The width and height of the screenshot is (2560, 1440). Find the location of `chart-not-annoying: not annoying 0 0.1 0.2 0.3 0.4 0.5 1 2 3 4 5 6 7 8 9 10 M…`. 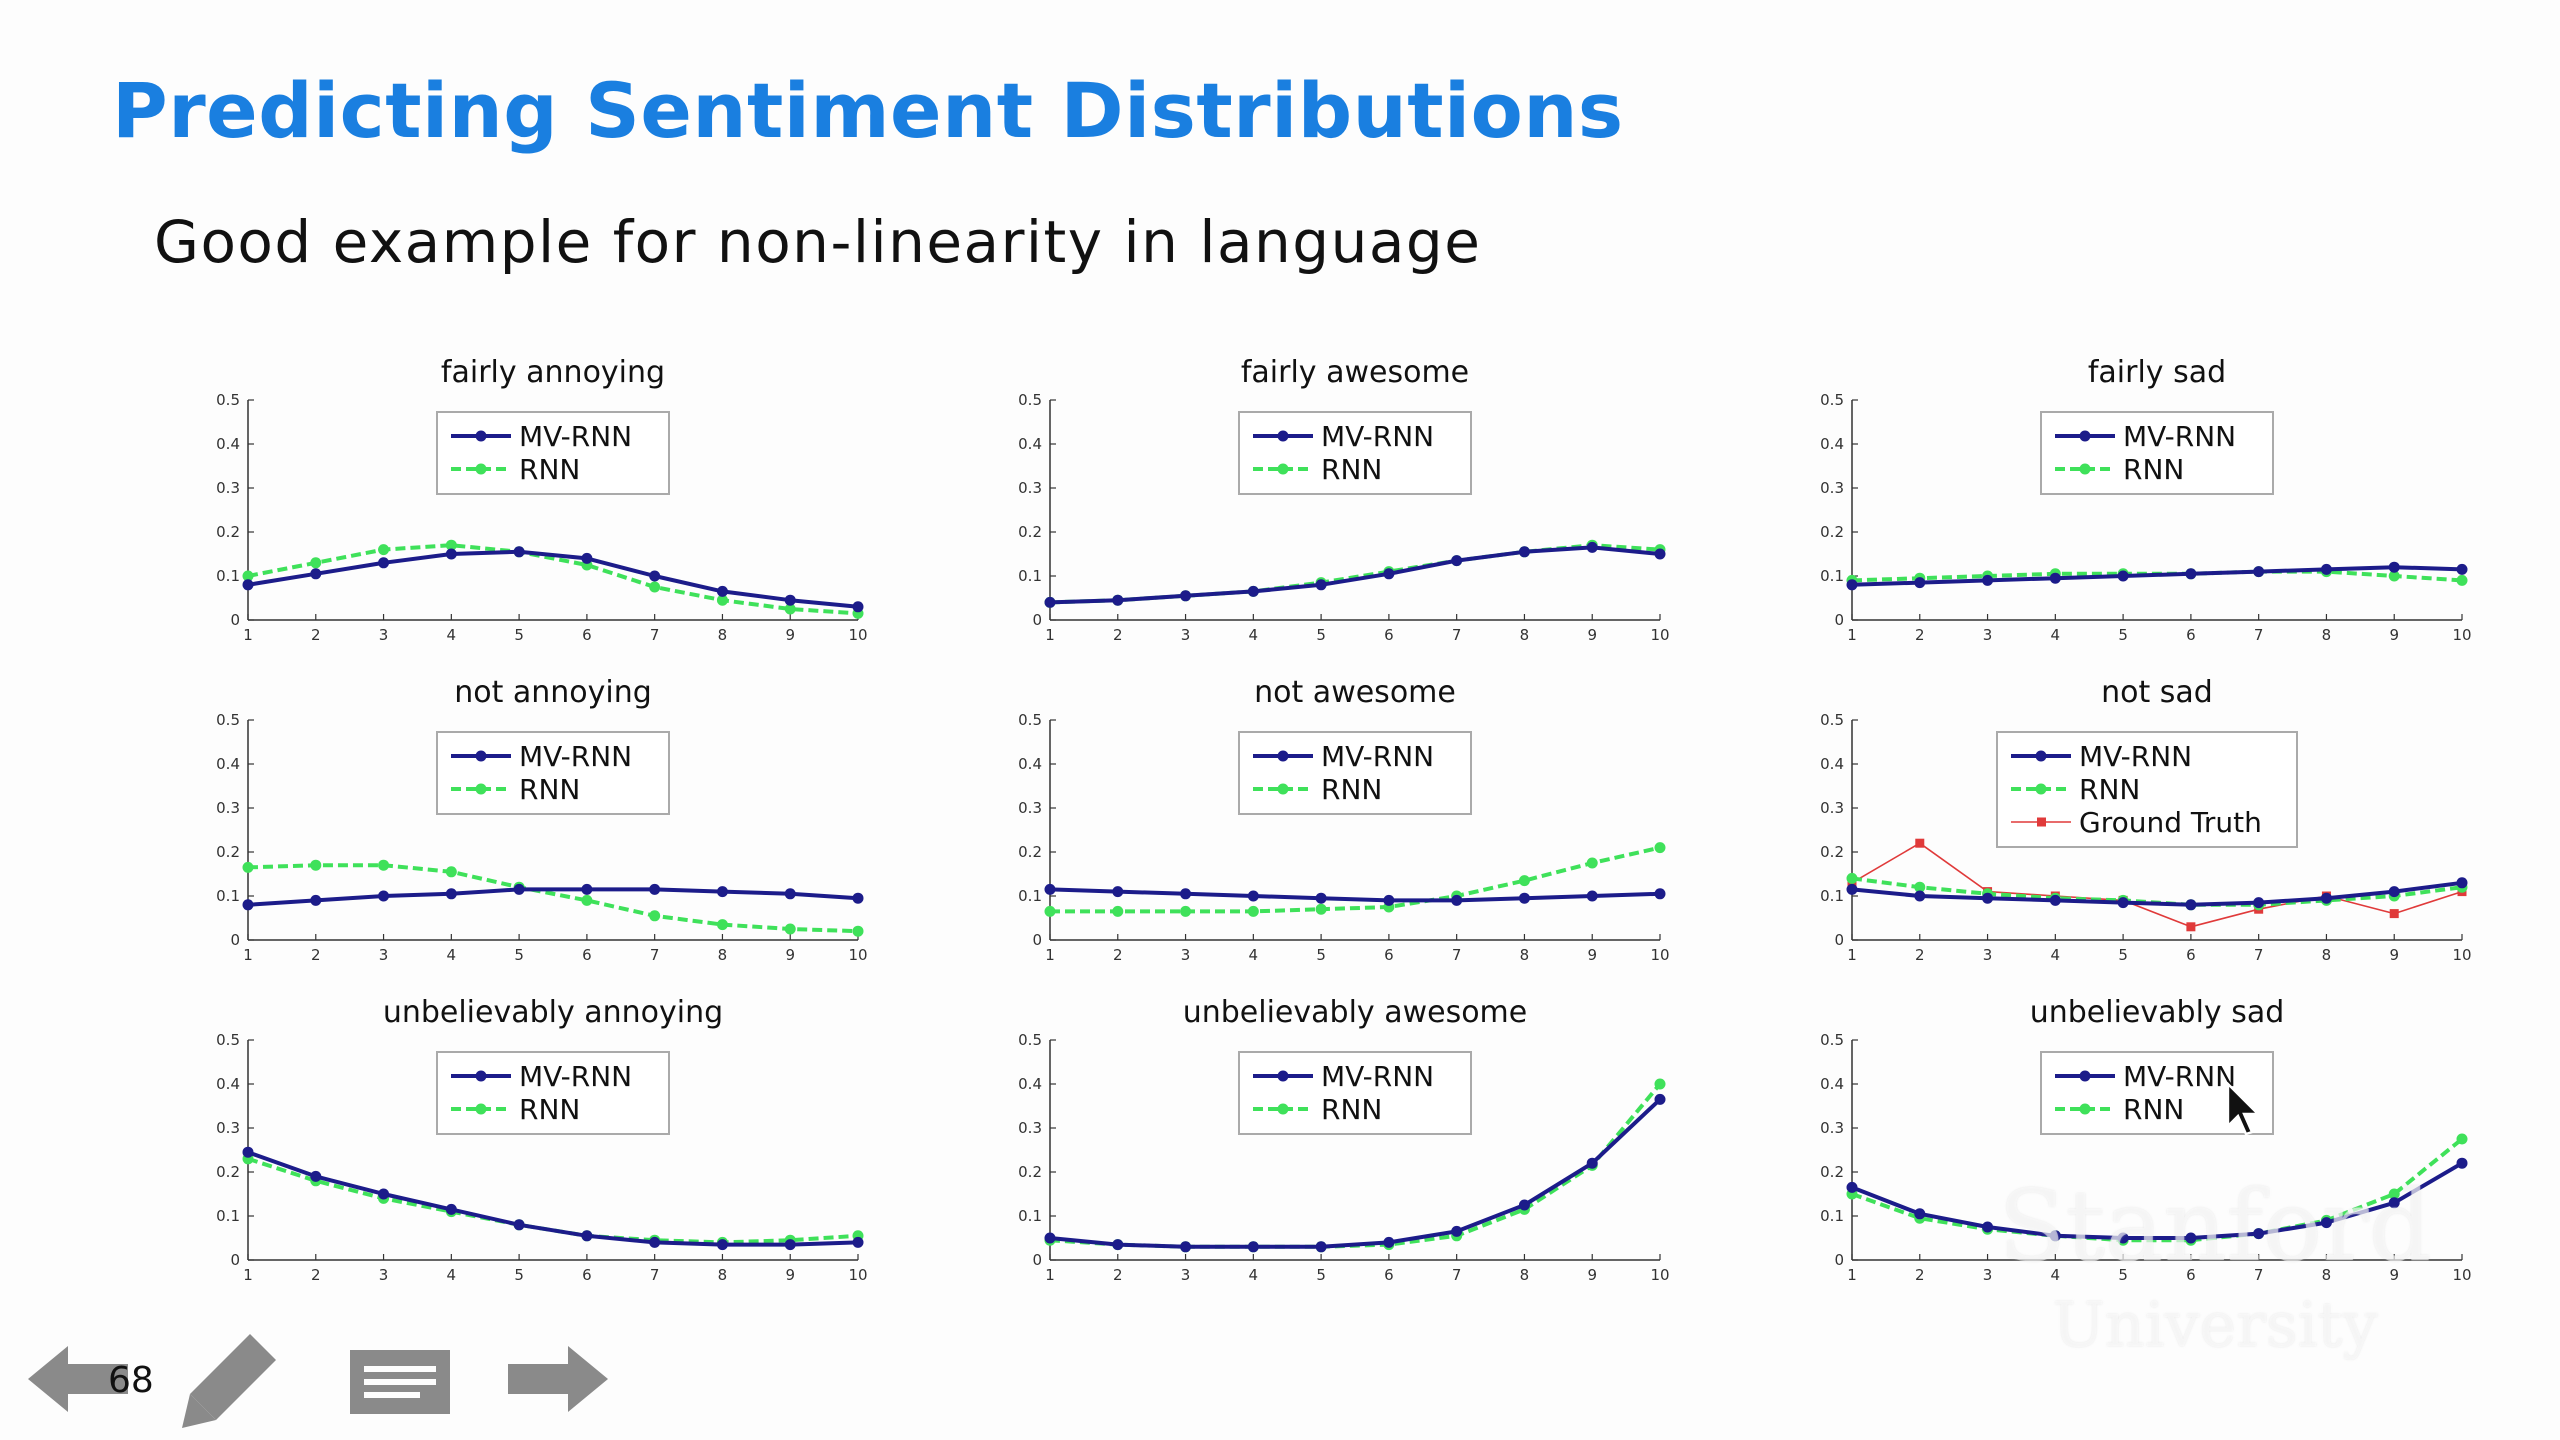

chart-not-annoying: not annoying 0 0.1 0.2 0.3 0.4 0.5 1 2 3 4 5 6 7 8 9 10 M… is located at coordinates (541, 819).